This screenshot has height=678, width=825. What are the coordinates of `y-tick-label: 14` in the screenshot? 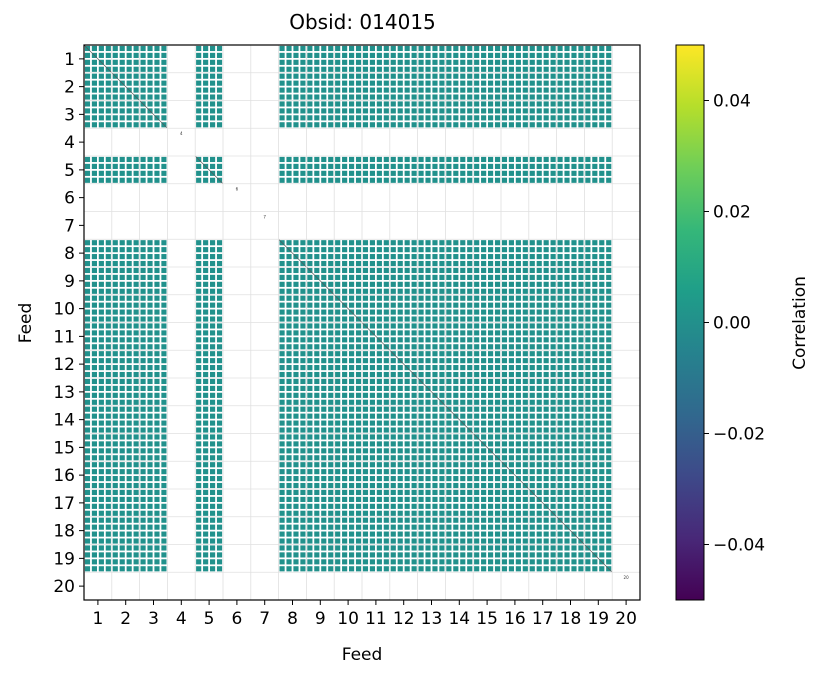 It's located at (64, 421).